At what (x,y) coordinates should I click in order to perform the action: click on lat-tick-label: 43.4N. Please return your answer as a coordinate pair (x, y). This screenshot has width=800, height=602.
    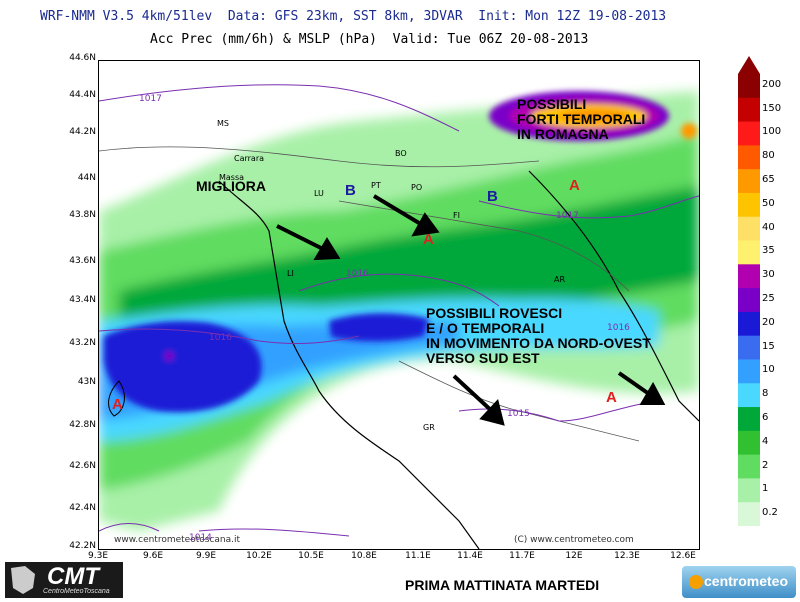
    Looking at the image, I should click on (82, 300).